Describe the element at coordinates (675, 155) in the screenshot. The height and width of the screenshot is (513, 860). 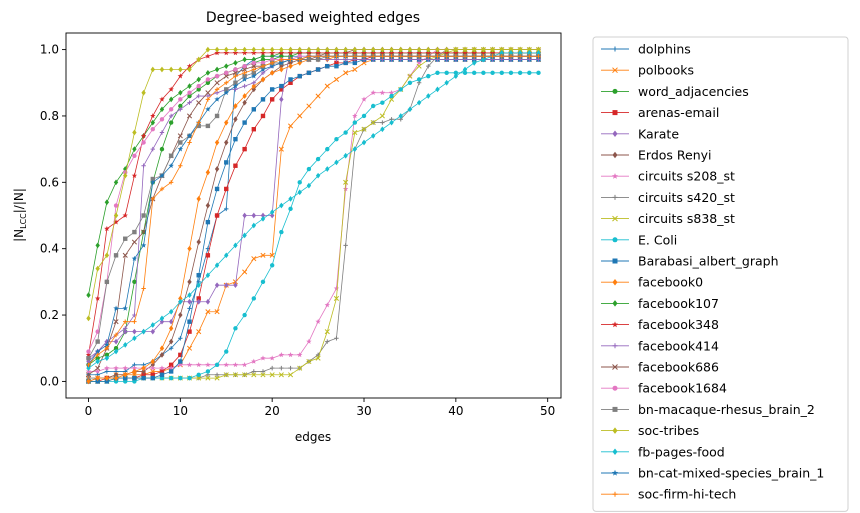
I see `legend-label: Erdos Renyi` at that location.